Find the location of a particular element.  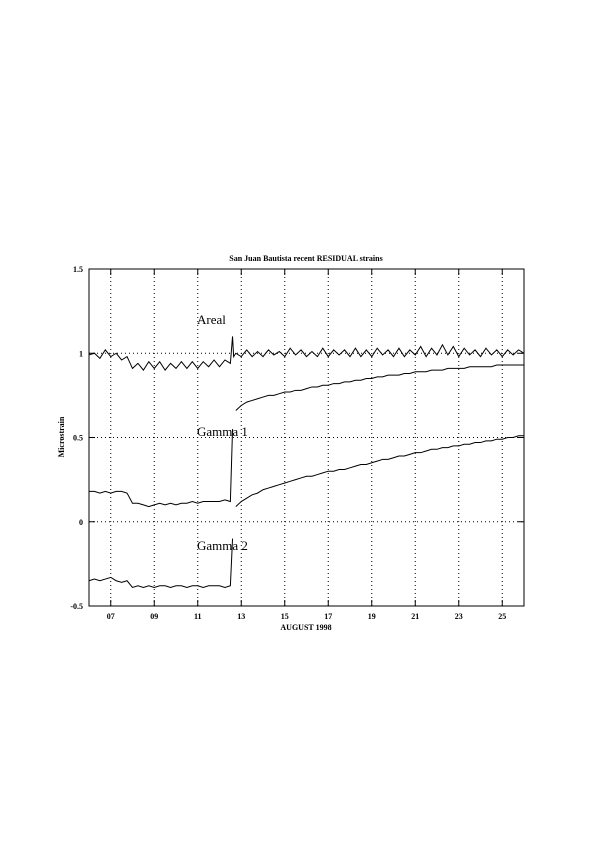

series-label: Areal is located at coordinates (211, 319).